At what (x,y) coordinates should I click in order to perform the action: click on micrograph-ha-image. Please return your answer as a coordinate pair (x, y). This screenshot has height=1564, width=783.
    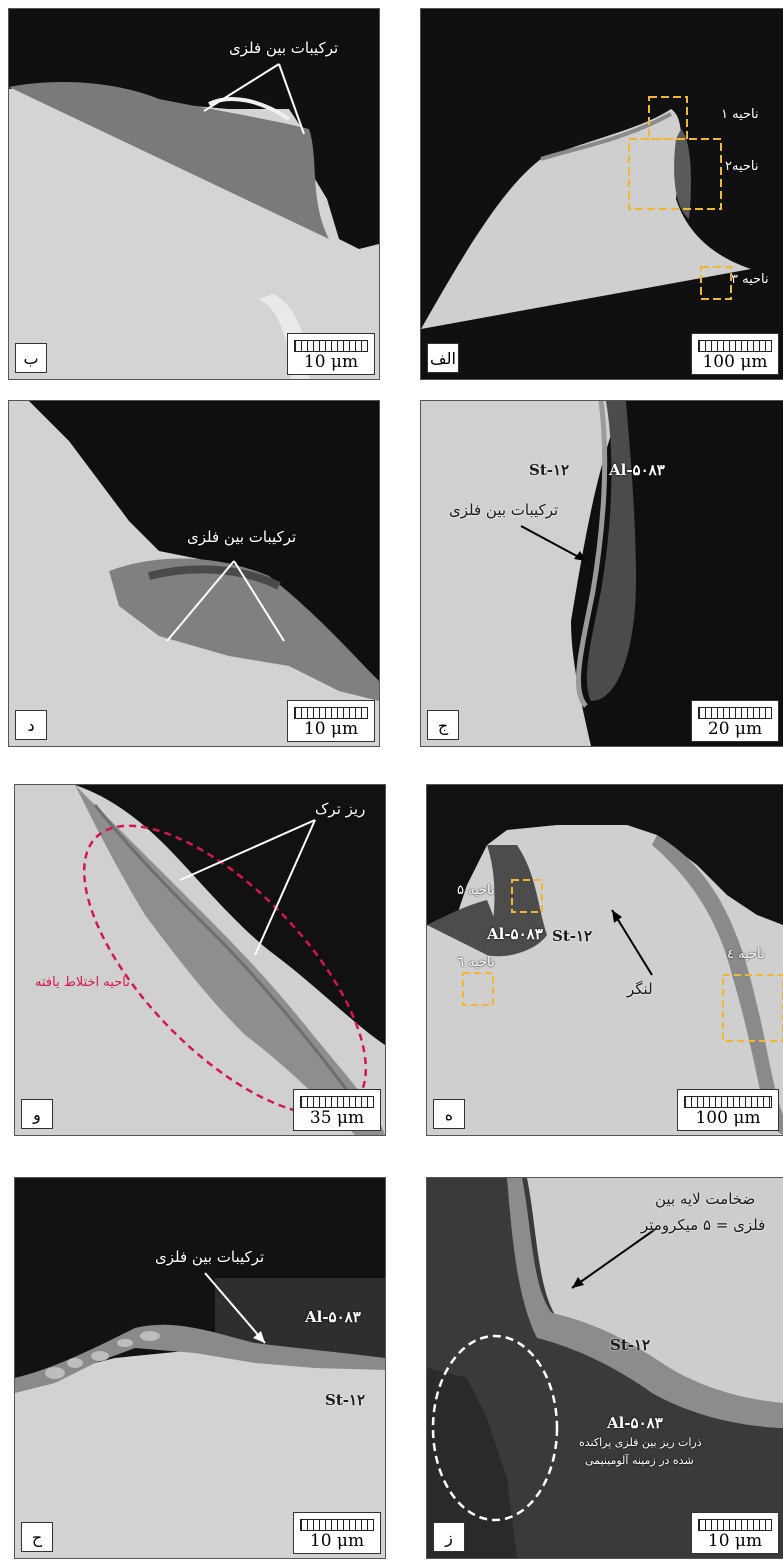
    Looking at the image, I should click on (200, 1368).